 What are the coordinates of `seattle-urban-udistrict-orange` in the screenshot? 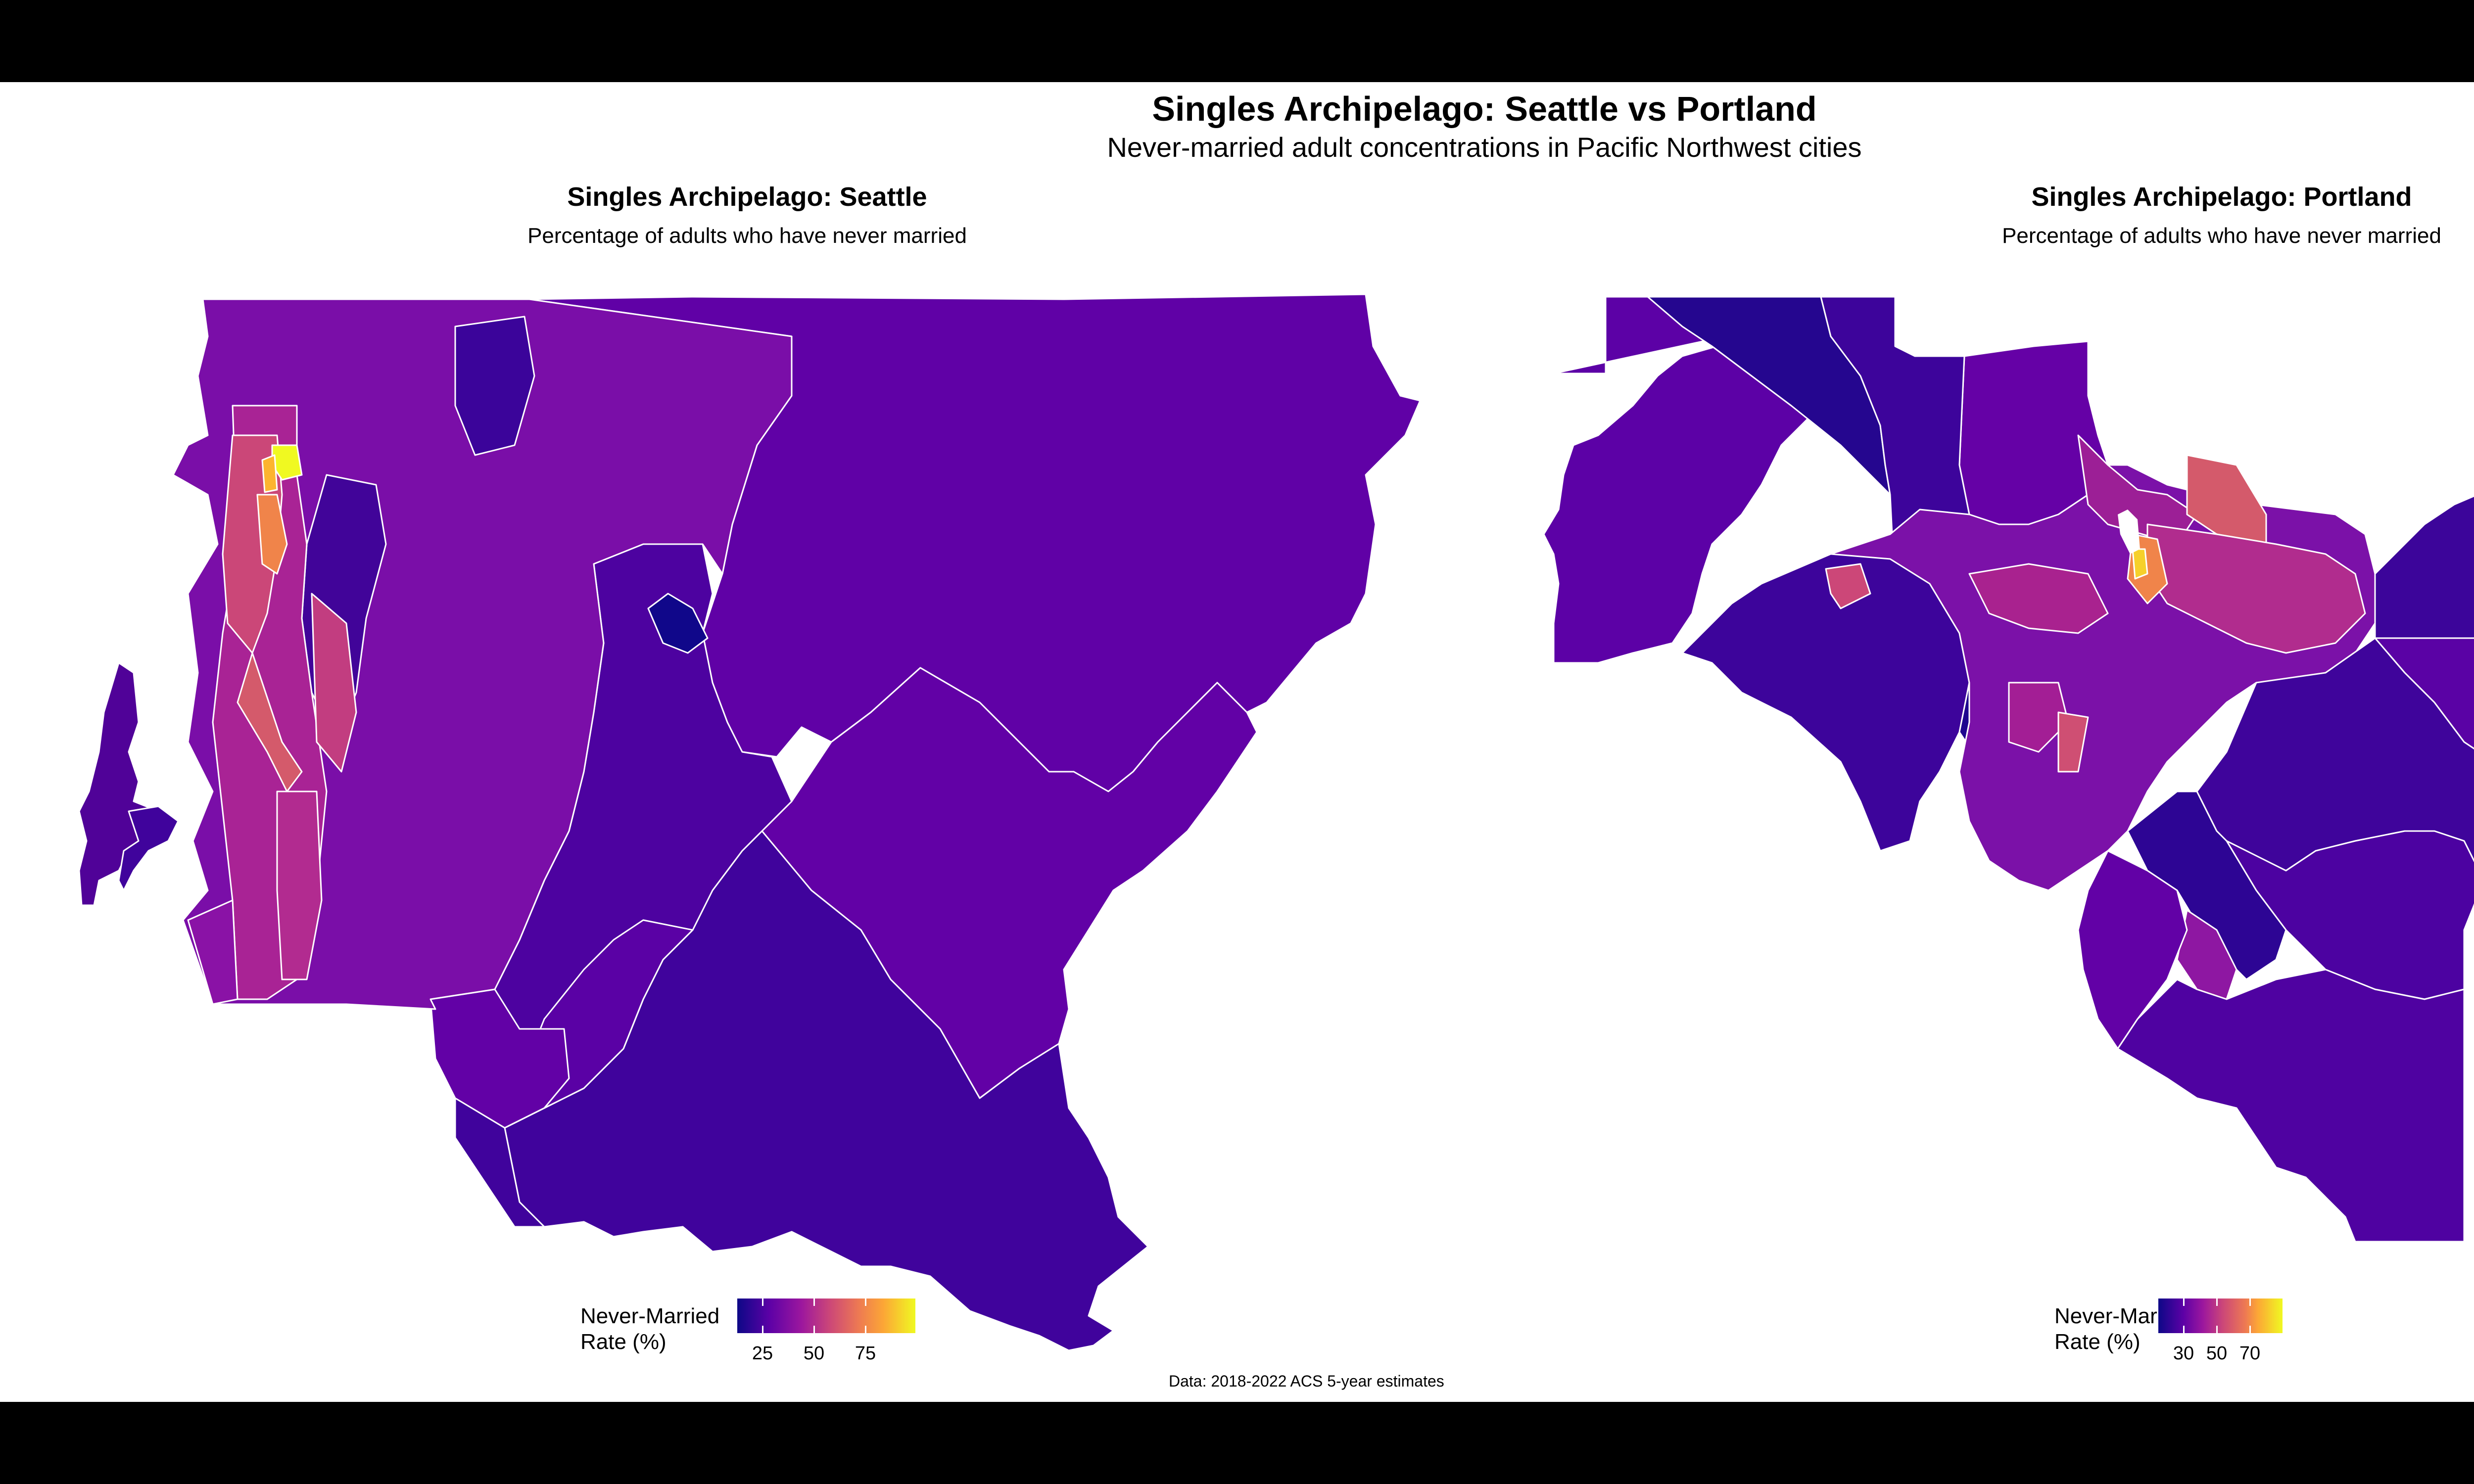 It's located at (269, 473).